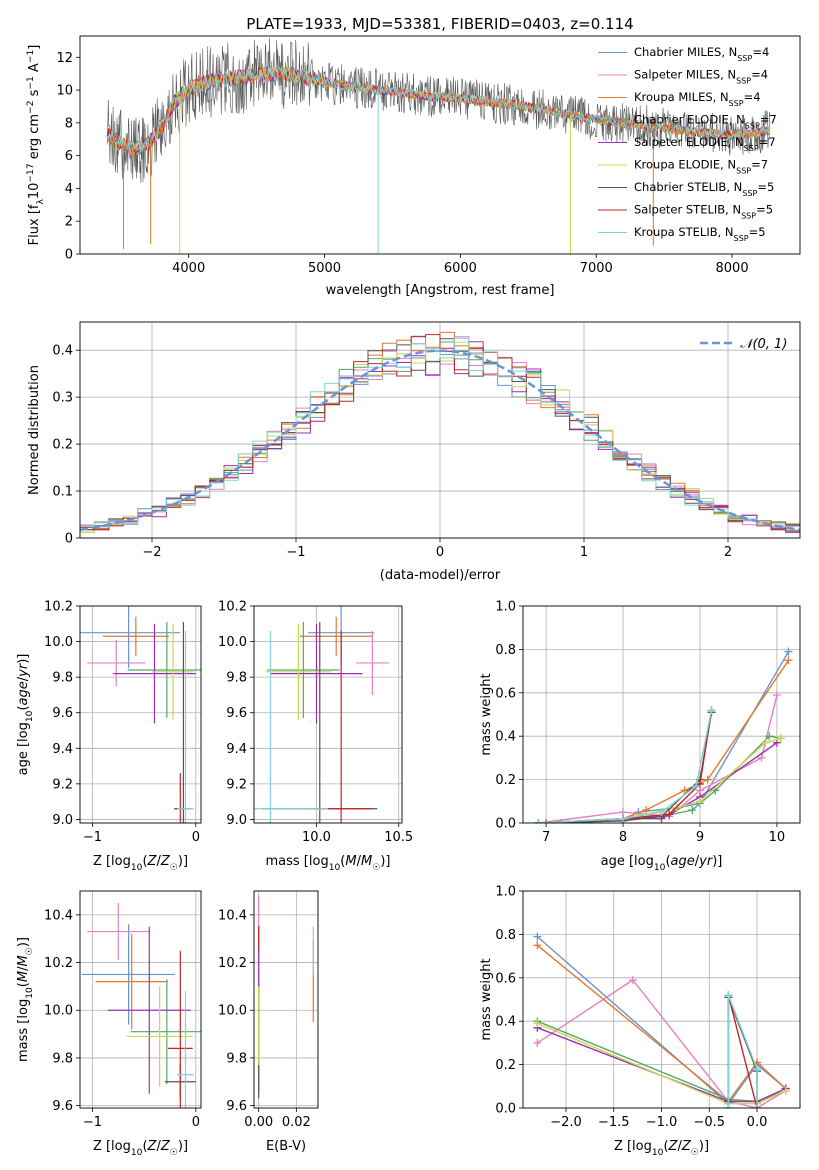 The height and width of the screenshot is (1170, 819). Describe the element at coordinates (695, 1153) in the screenshot. I see `label-part: ☉` at that location.